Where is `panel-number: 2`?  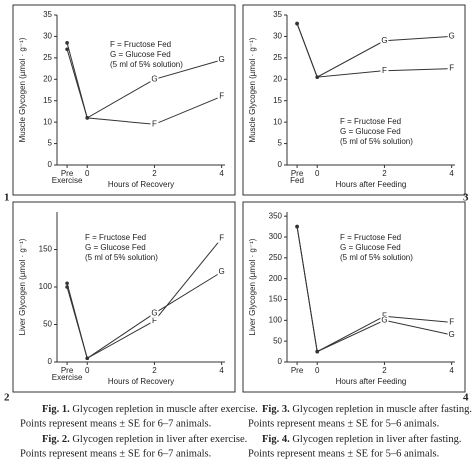 panel-number: 2 is located at coordinates (7, 398).